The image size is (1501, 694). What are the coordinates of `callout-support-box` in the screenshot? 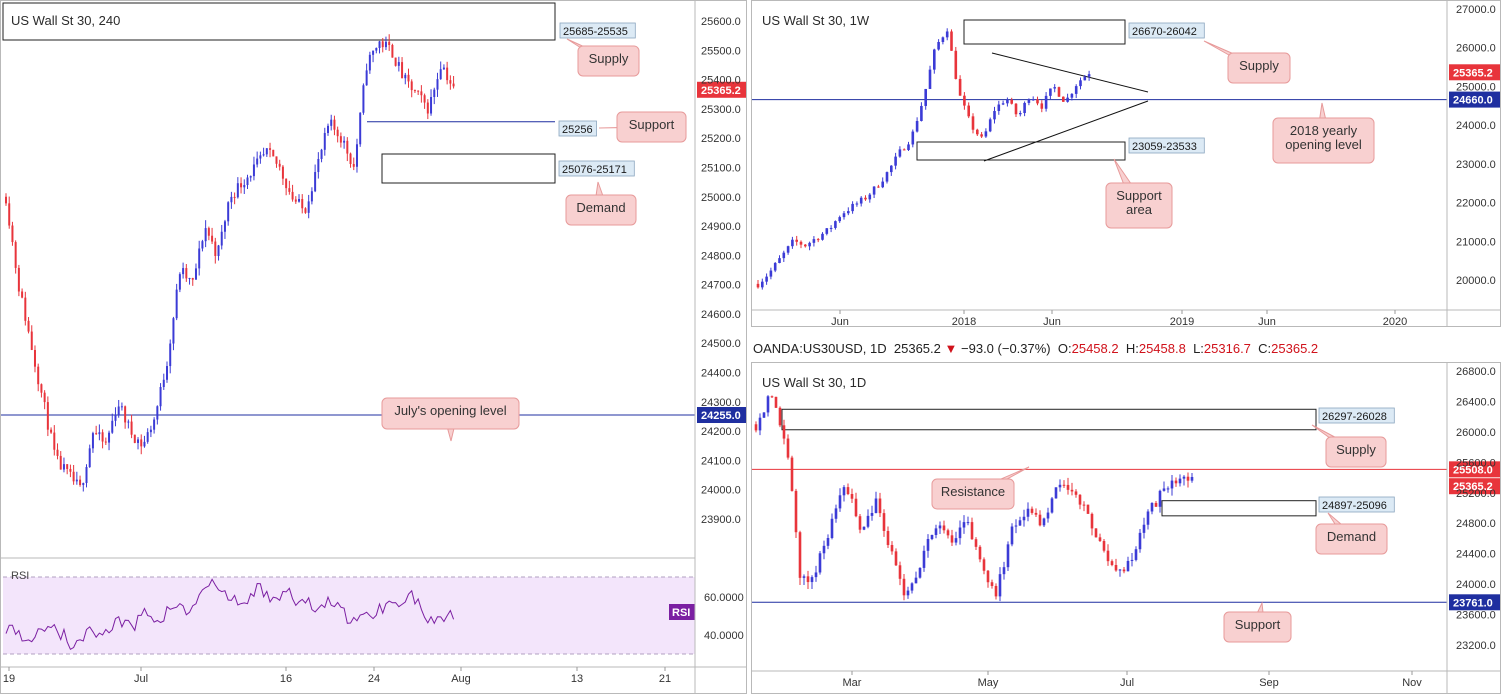 It's located at (1257, 627).